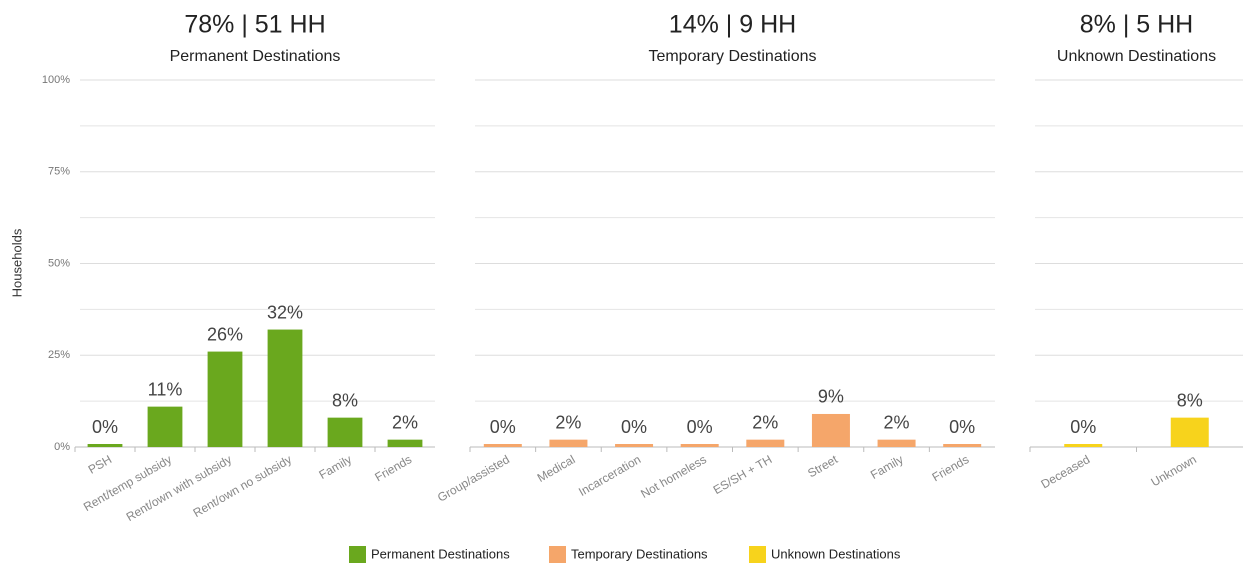 This screenshot has height=565, width=1243. I want to click on panel-subtitle: Permanent Destinations, so click(255, 56).